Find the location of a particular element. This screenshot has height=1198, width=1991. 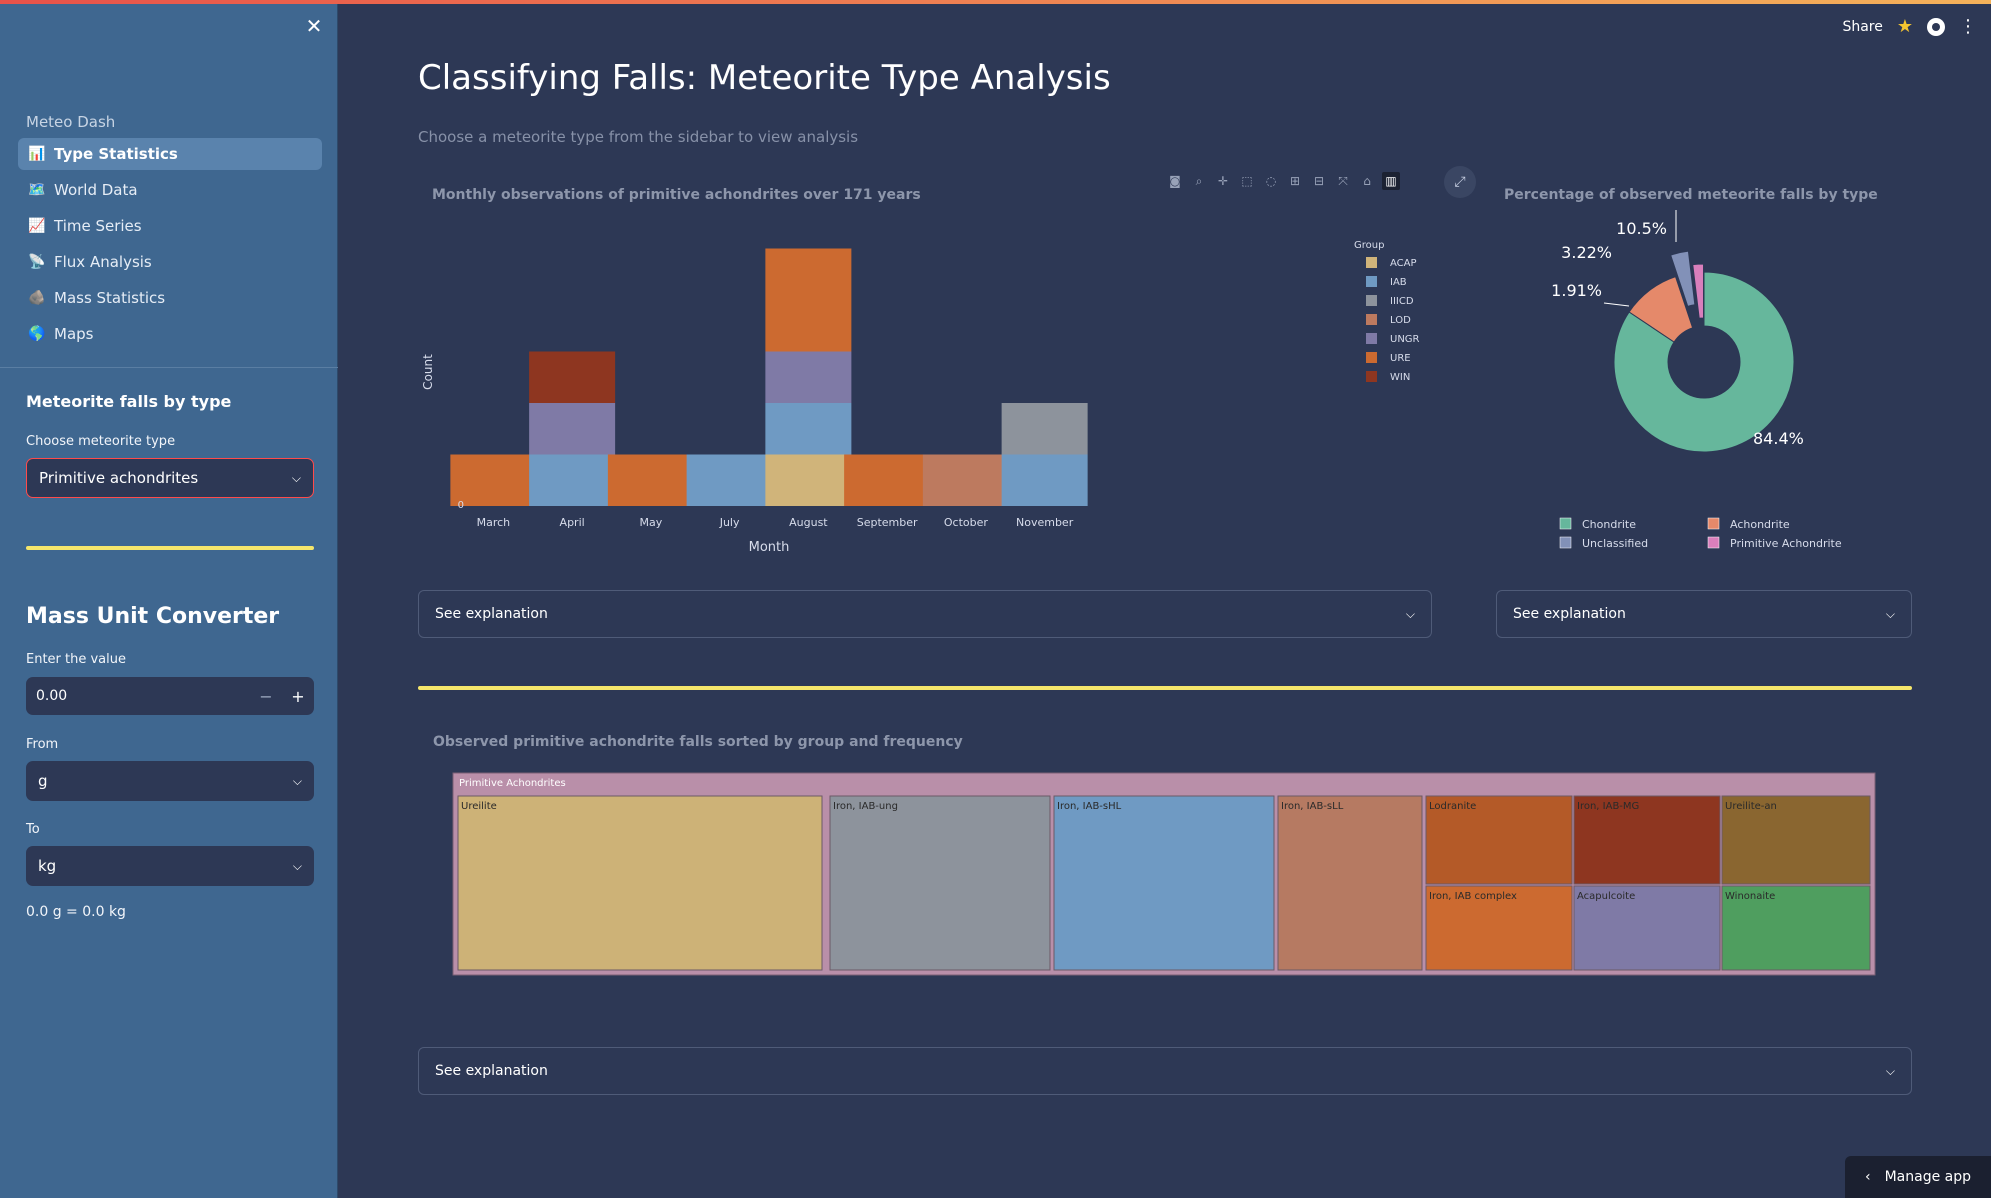

more-menu-icon: ⋮ is located at coordinates (1968, 26).